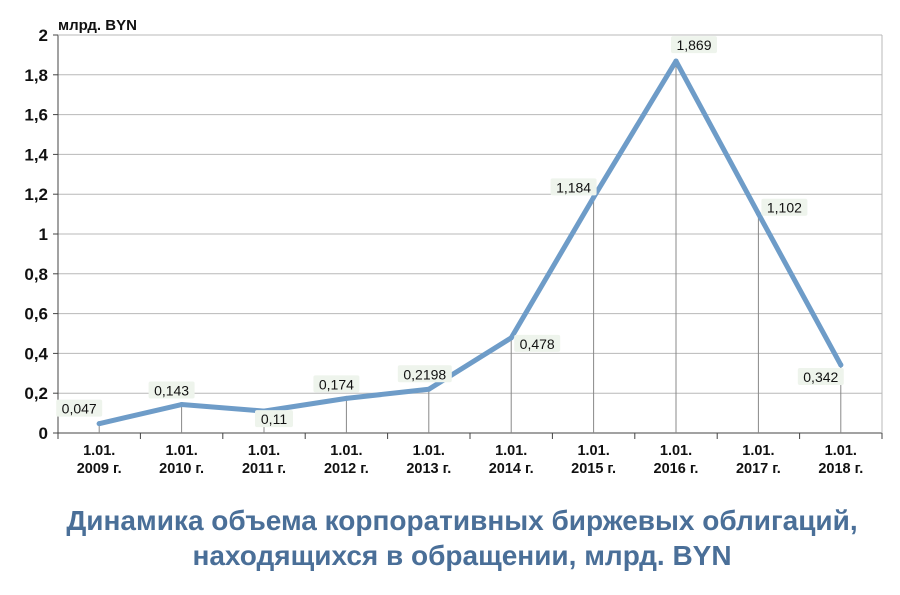  I want to click on data-label-2: 0,11, so click(274, 419).